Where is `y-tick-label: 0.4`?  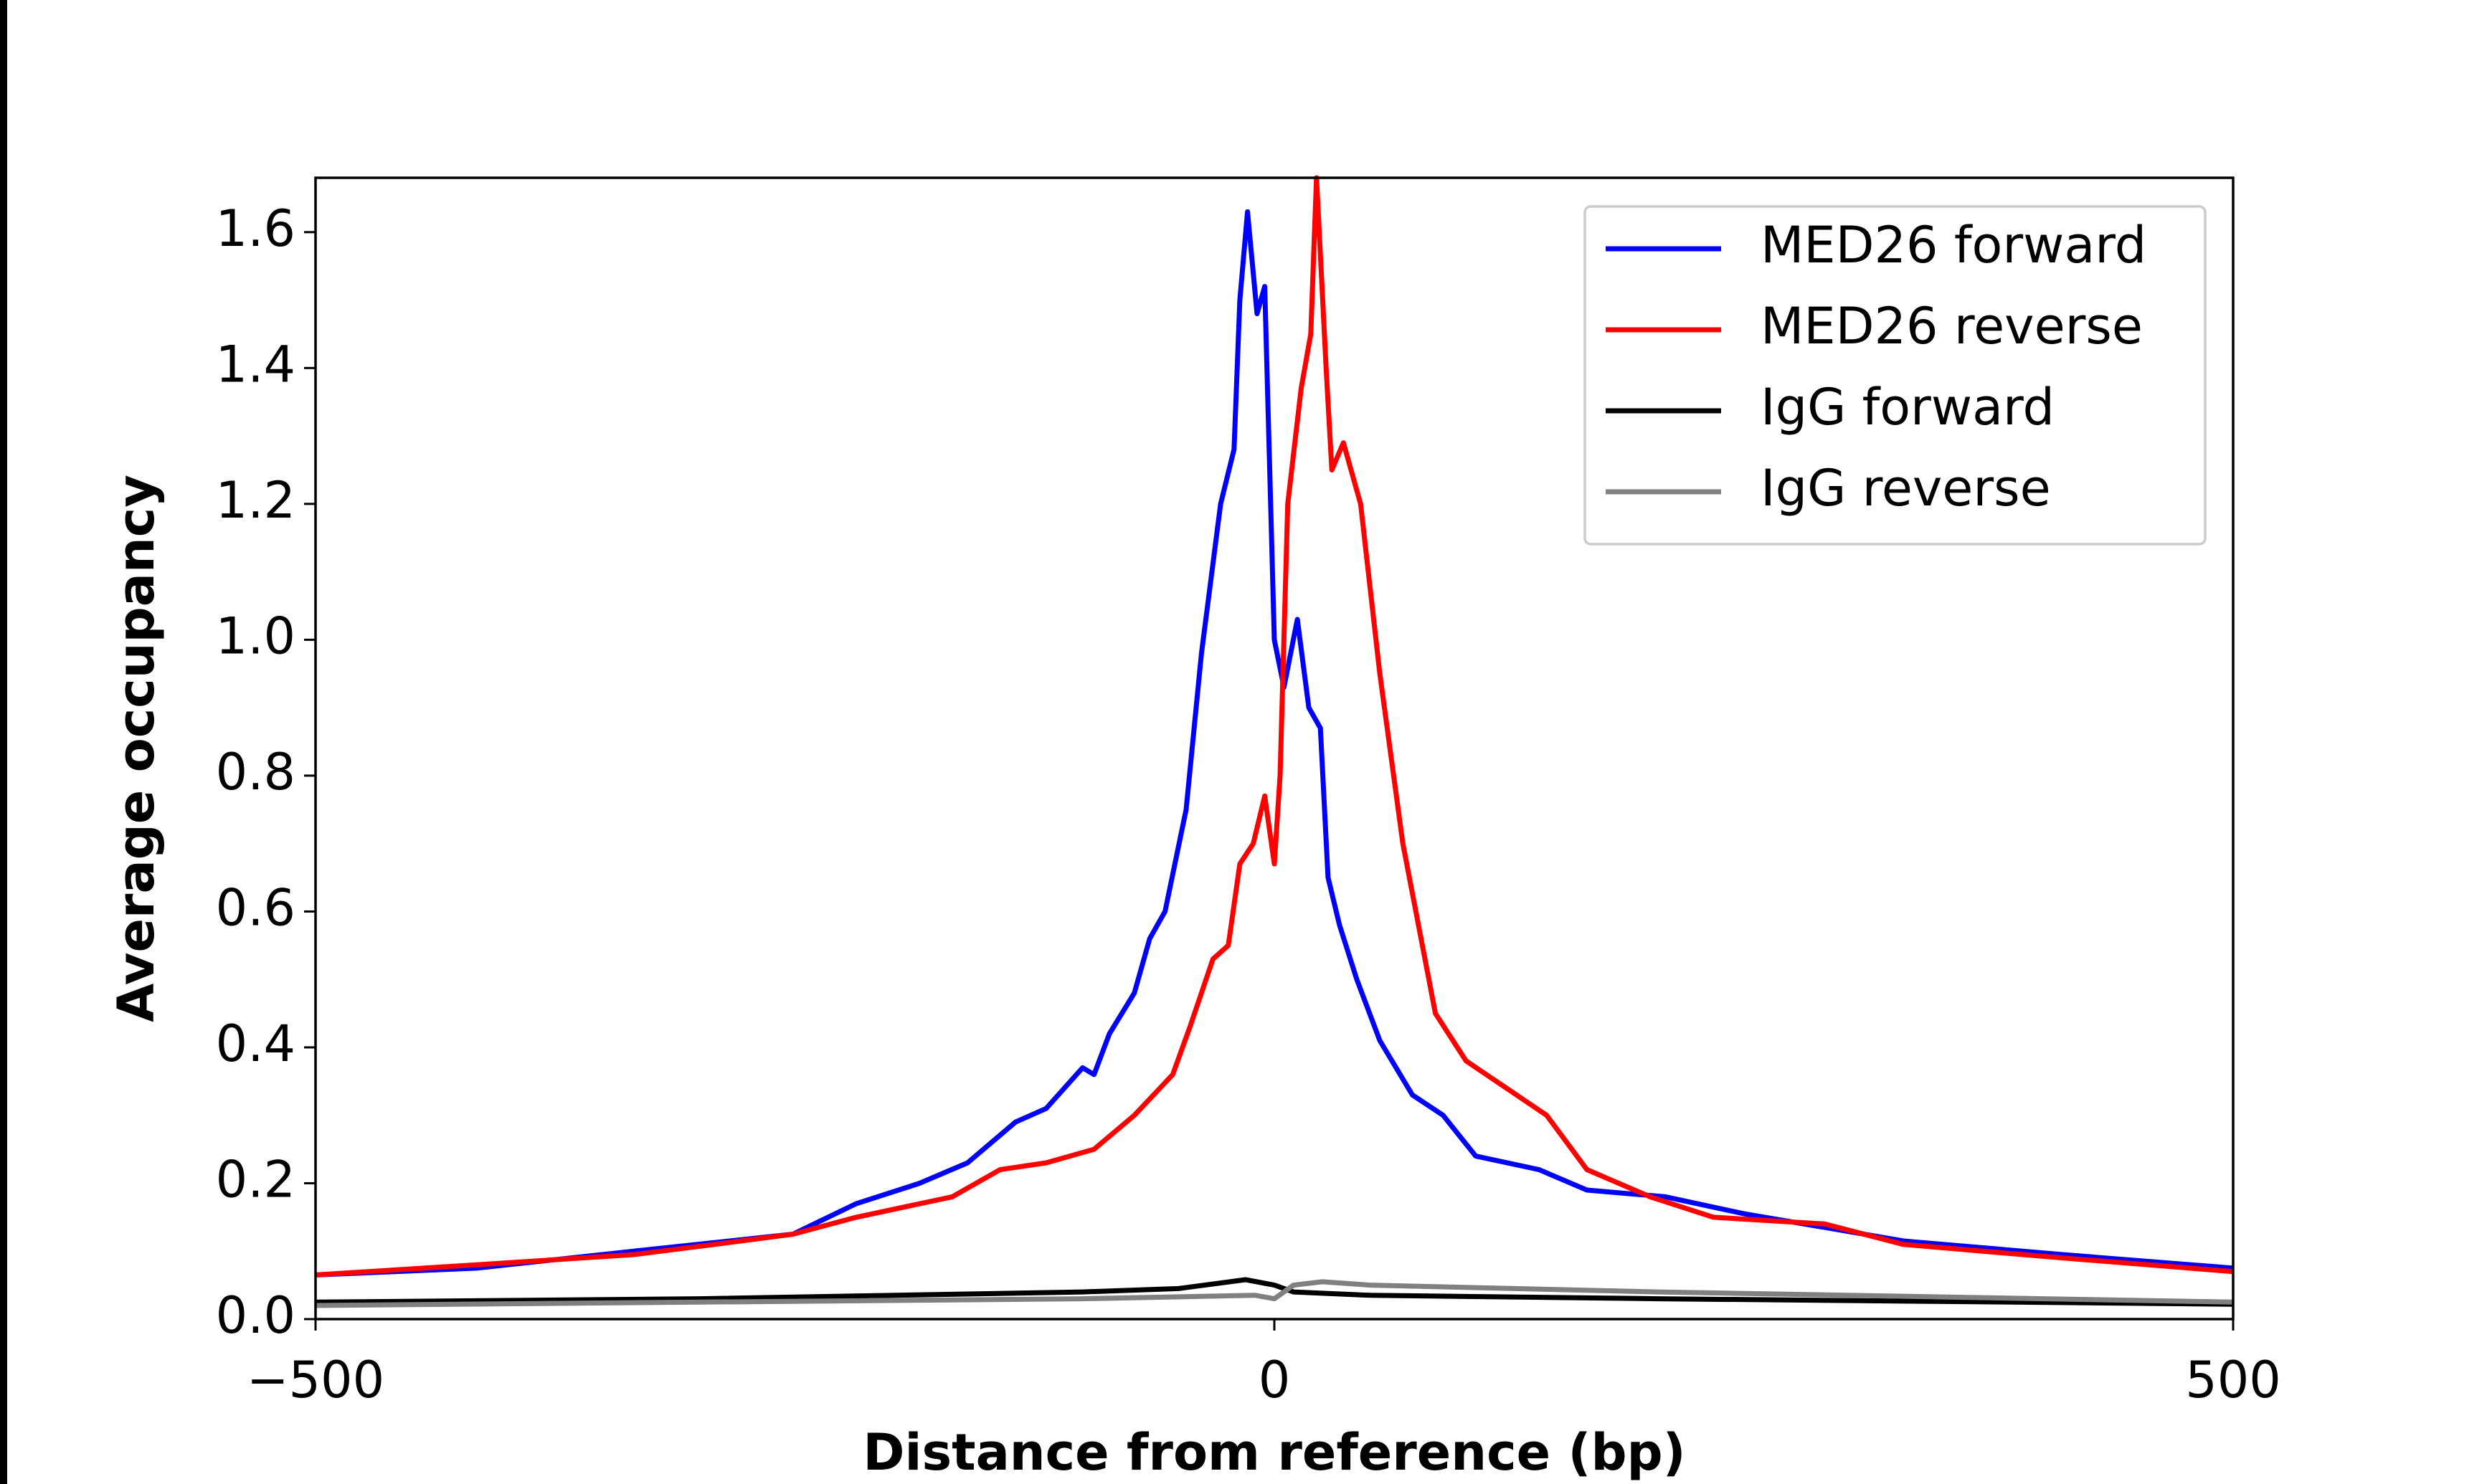 y-tick-label: 0.4 is located at coordinates (256, 1043).